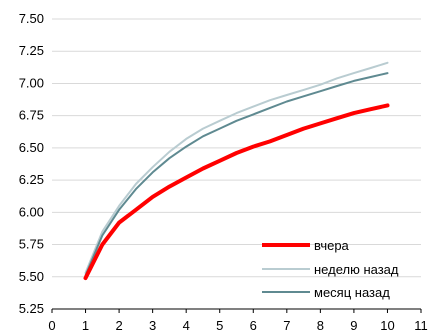 This screenshot has height=336, width=432. I want to click on y-tick-label: 5.50, so click(31, 276).